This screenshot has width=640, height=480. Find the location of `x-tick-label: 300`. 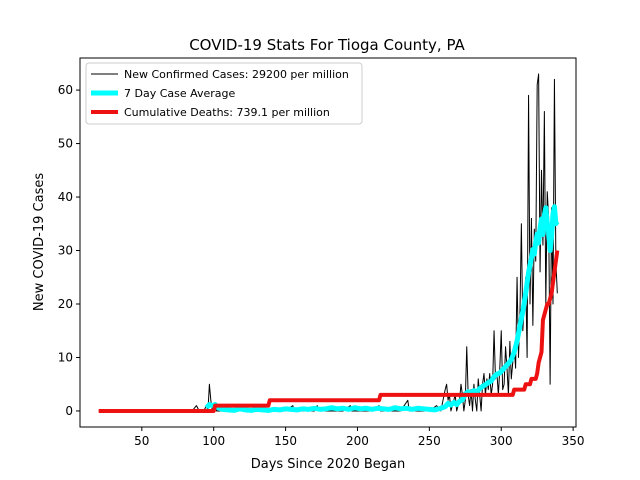

x-tick-label: 300 is located at coordinates (501, 441).